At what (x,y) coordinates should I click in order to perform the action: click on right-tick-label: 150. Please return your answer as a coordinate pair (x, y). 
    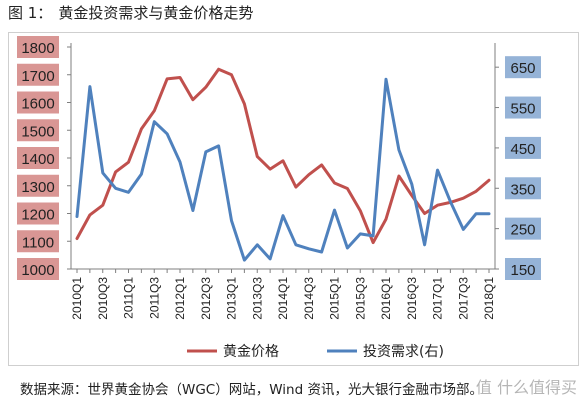
    Looking at the image, I should click on (522, 270).